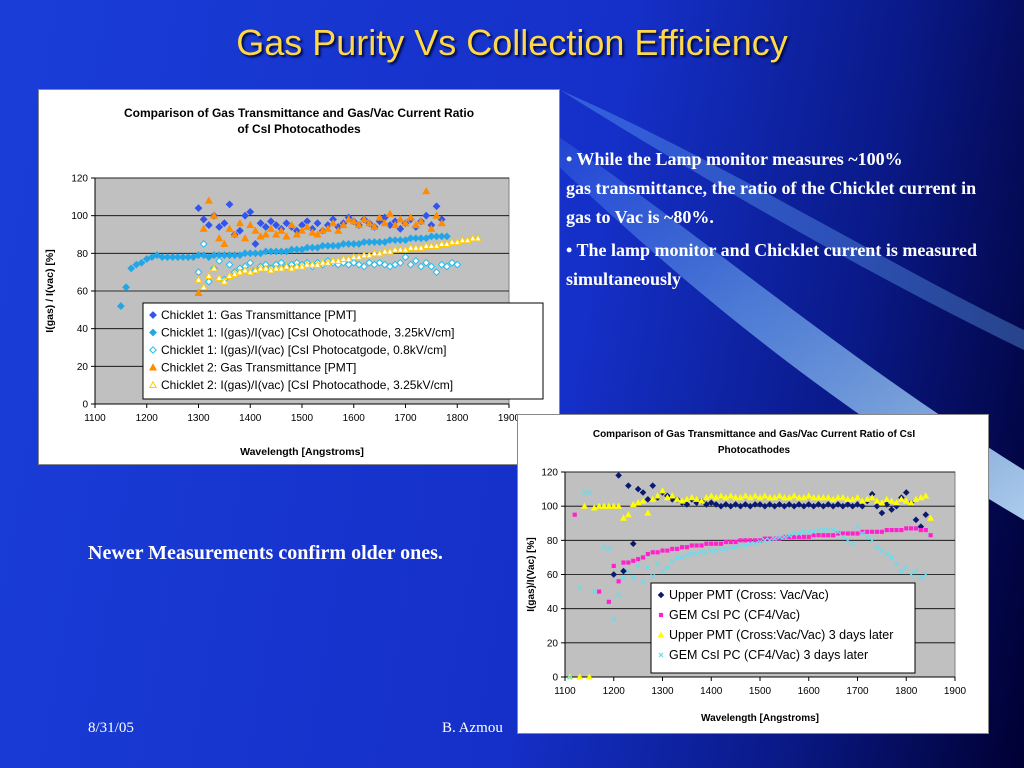  What do you see at coordinates (755, 544) in the screenshot?
I see `point-3-36-b` at bounding box center [755, 544].